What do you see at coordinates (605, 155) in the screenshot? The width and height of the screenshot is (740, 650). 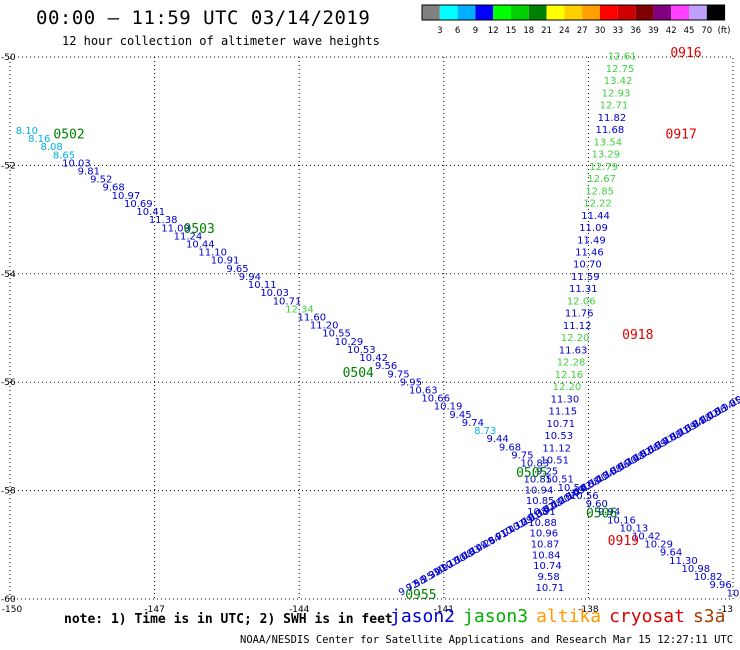 I see `track-c-value: 13.29` at bounding box center [605, 155].